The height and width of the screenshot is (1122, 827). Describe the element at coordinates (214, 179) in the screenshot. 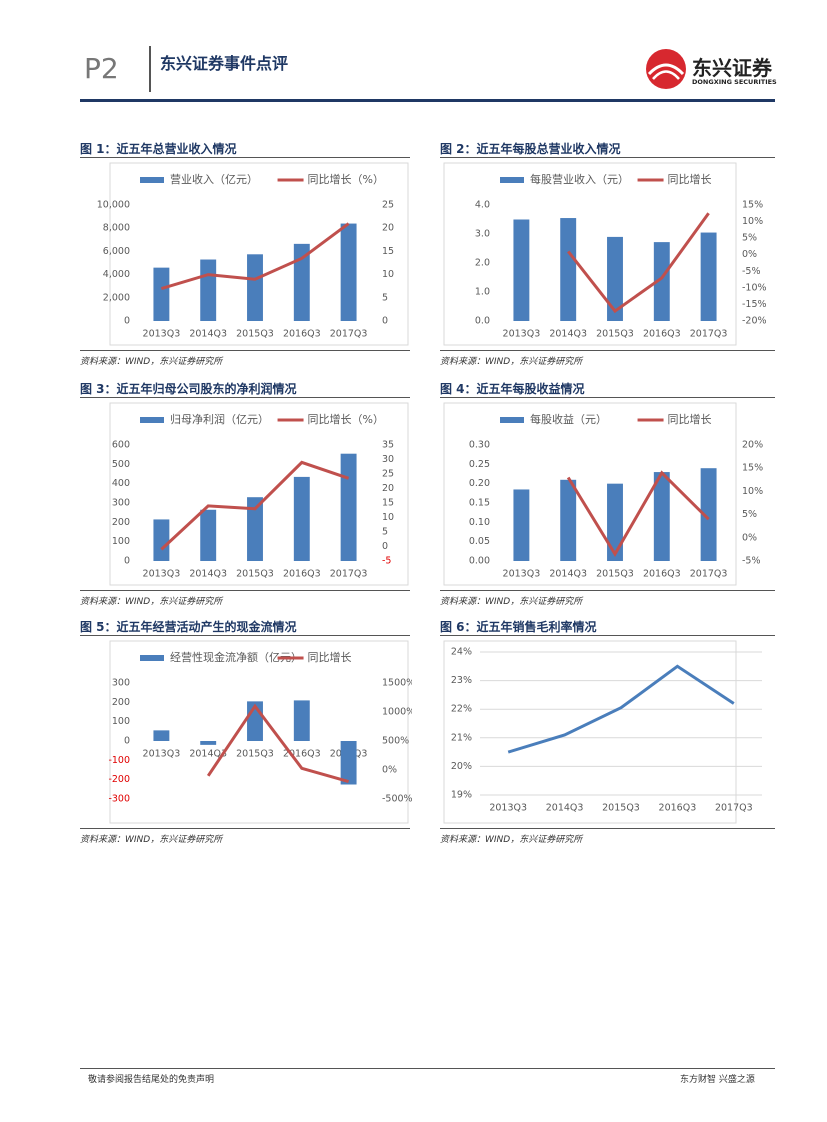

I see `legend-label: 营业收入（亿元）` at that location.